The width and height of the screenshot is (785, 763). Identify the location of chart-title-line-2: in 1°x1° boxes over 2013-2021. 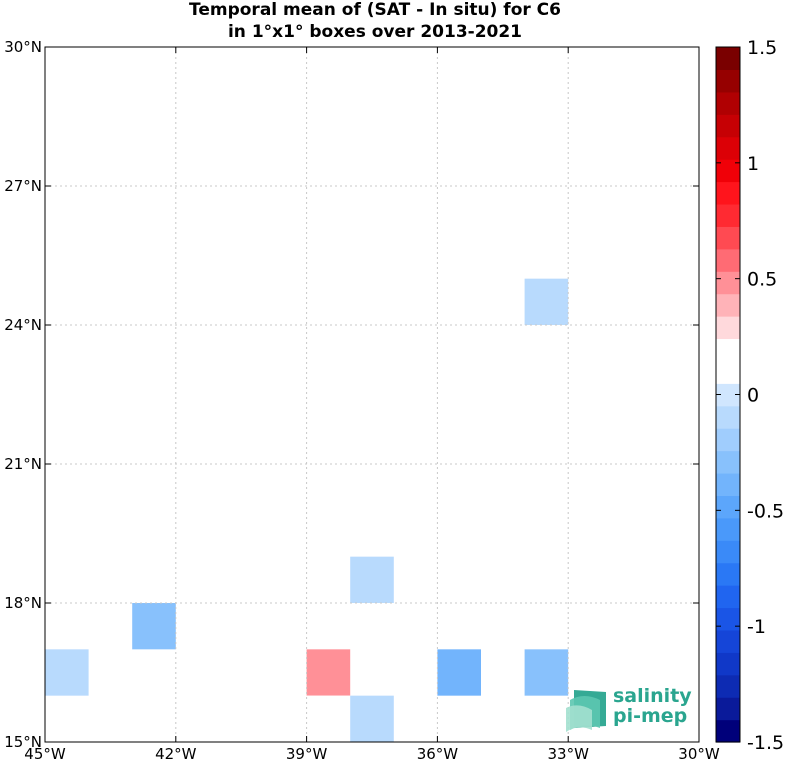
(375, 32).